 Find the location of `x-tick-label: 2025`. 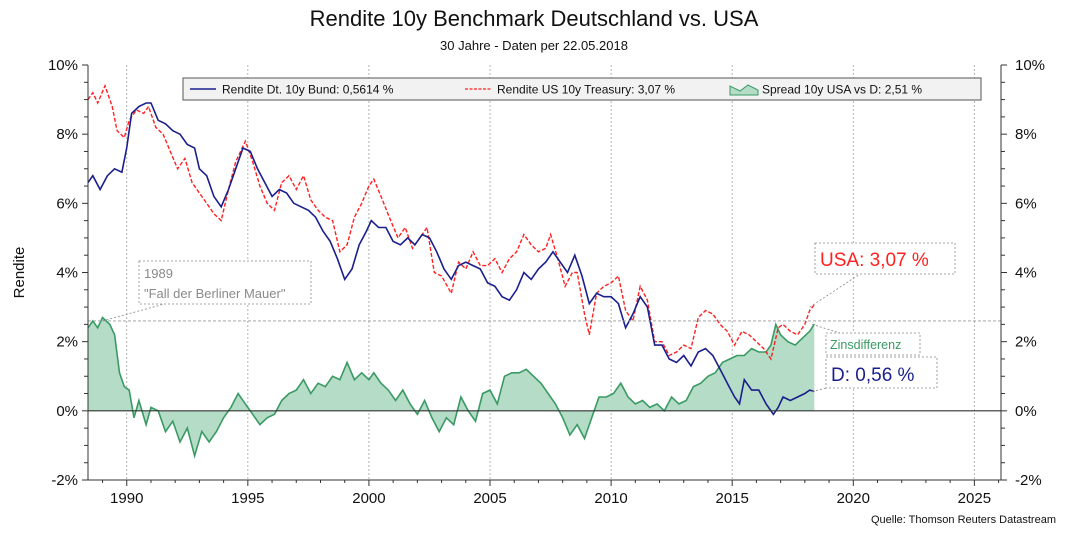

x-tick-label: 2025 is located at coordinates (974, 498).